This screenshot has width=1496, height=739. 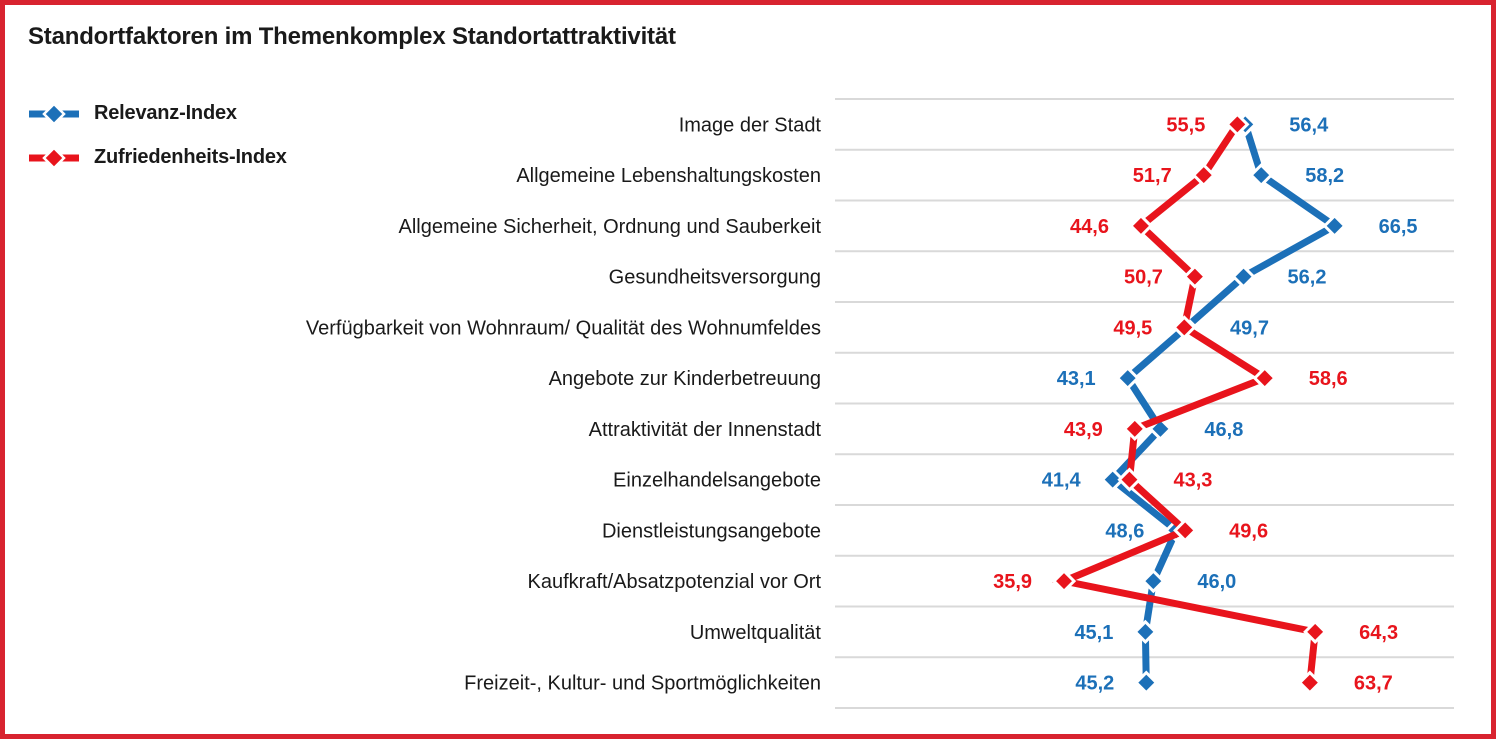 I want to click on value-label: 43,1, so click(x=1076, y=379).